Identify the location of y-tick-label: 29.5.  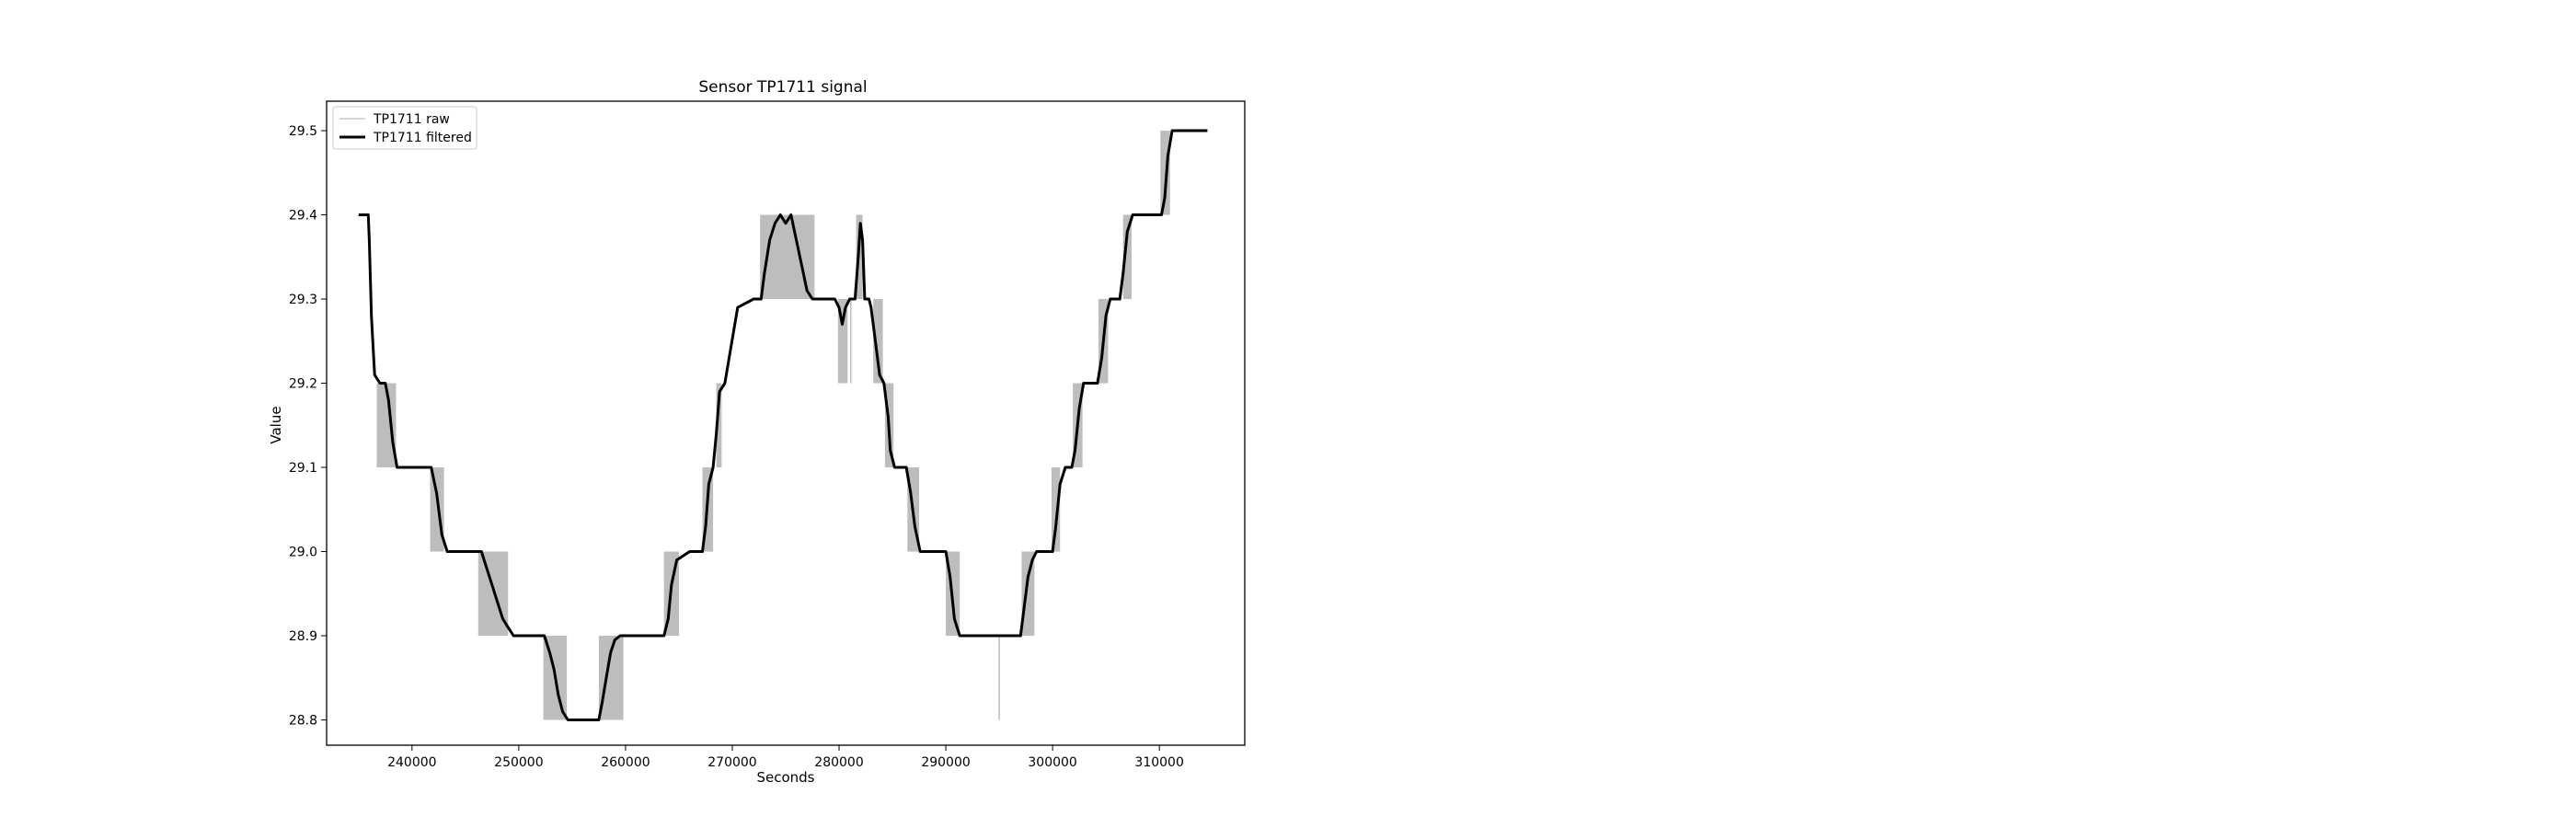
(303, 131).